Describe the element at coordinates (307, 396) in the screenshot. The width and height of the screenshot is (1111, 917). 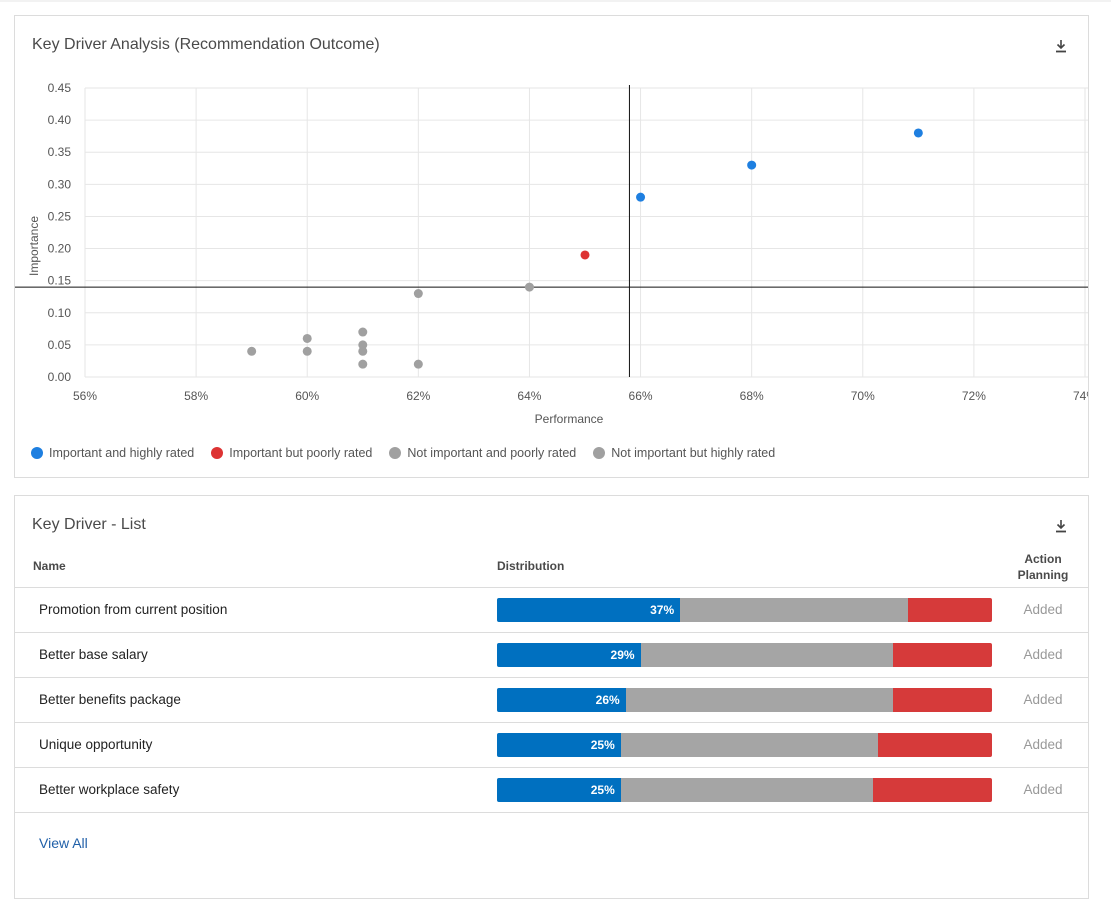
I see `x-tick-label: 60%` at that location.